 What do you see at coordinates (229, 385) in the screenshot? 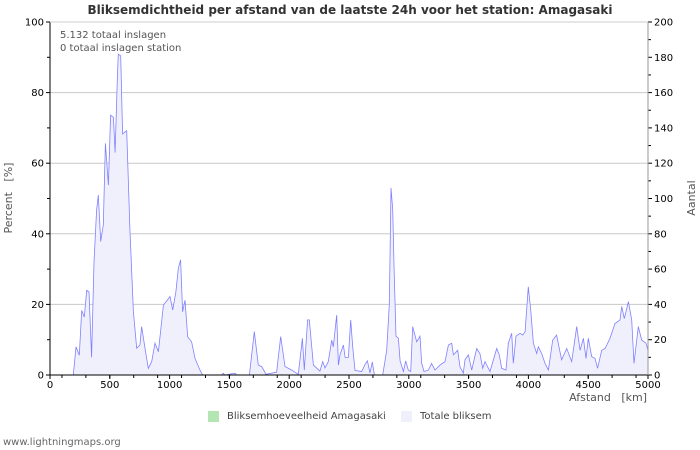
I see `x-tick-label: 1500` at bounding box center [229, 385].